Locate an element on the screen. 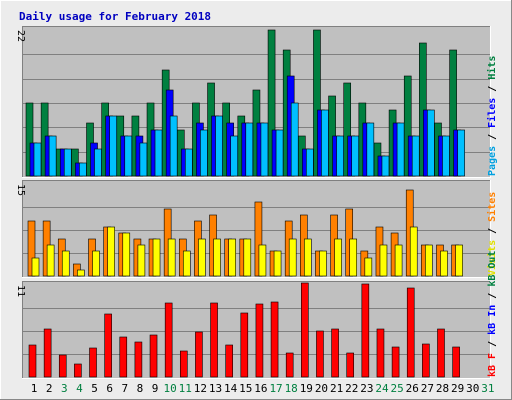 The width and height of the screenshot is (512, 400). panel-bottom-legend-item: kB Out is located at coordinates (492, 269).